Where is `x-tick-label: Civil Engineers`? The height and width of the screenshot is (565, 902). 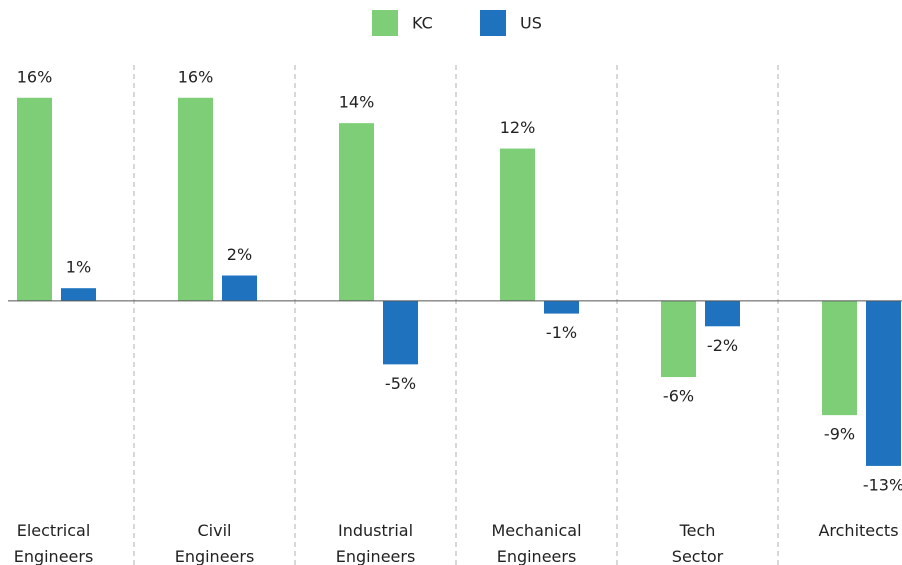 x-tick-label: Civil Engineers is located at coordinates (214, 543).